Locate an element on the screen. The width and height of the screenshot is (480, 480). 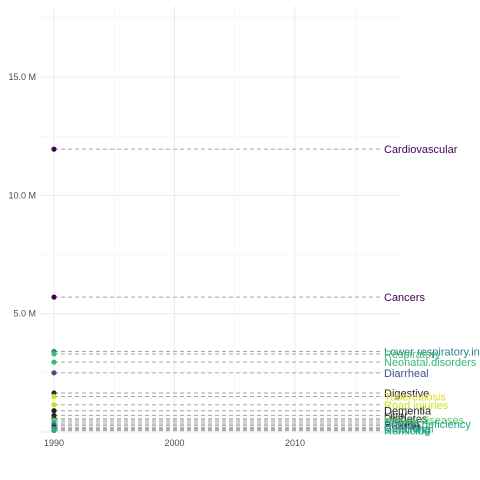
data-points is located at coordinates (54, 290).